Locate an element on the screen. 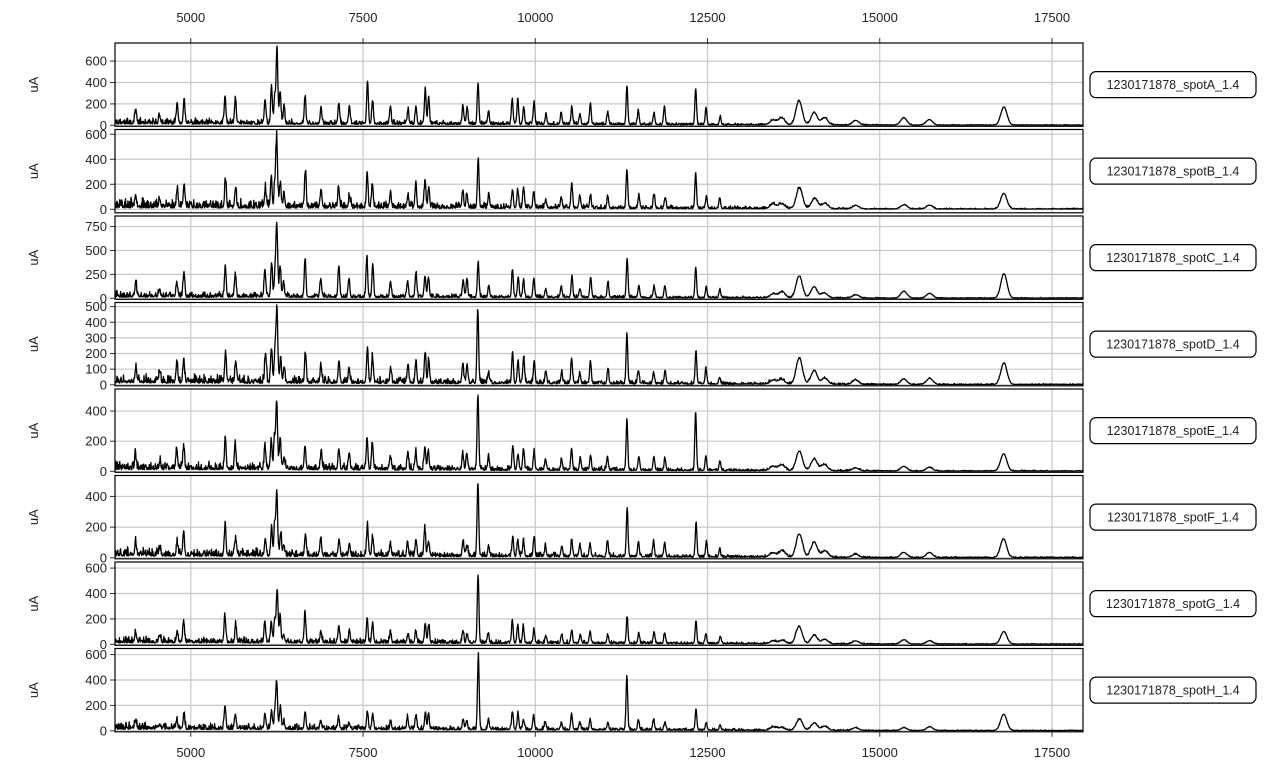 Image resolution: width=1272 pixels, height=769 pixels. spectrum-panel: 0 200 400 600 uA 1230171878_spotH_1.4 is located at coordinates (641, 692).